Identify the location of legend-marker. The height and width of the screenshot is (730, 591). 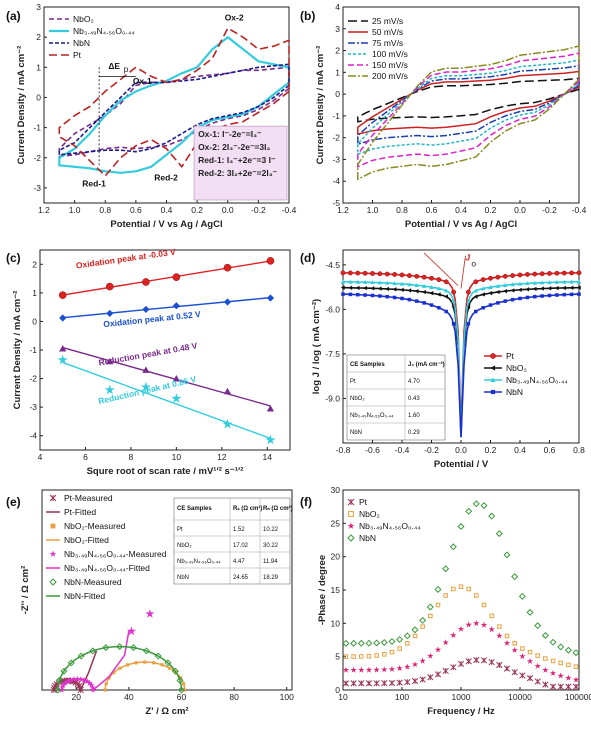
(351, 514).